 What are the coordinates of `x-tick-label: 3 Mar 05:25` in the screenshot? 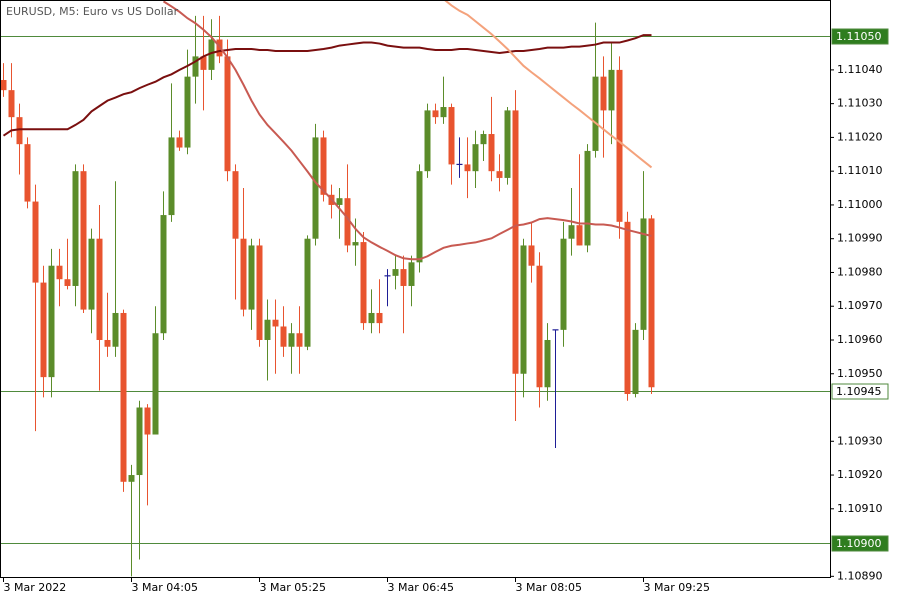 It's located at (293, 587).